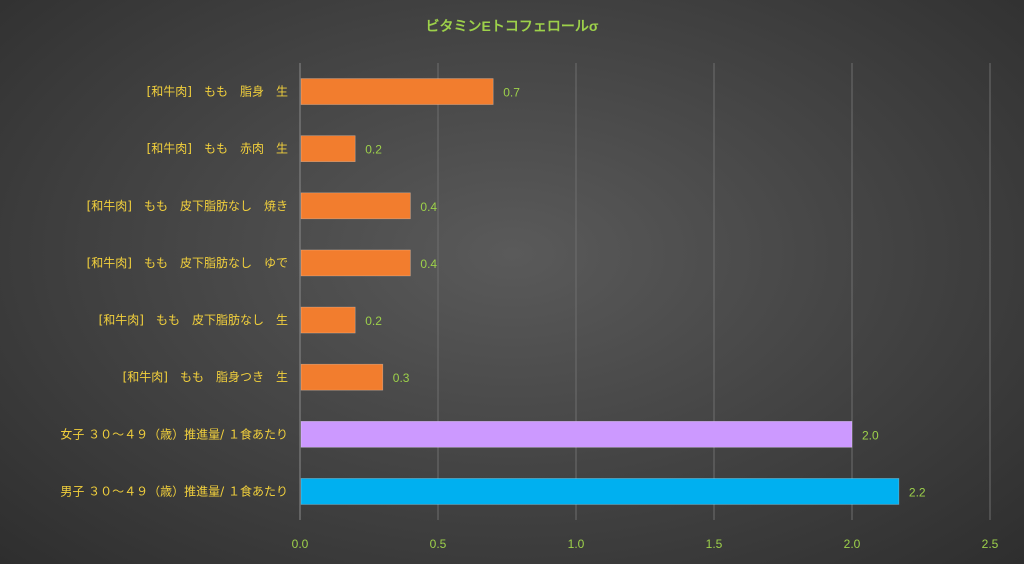  I want to click on x-tick-label: 1.5, so click(714, 544).